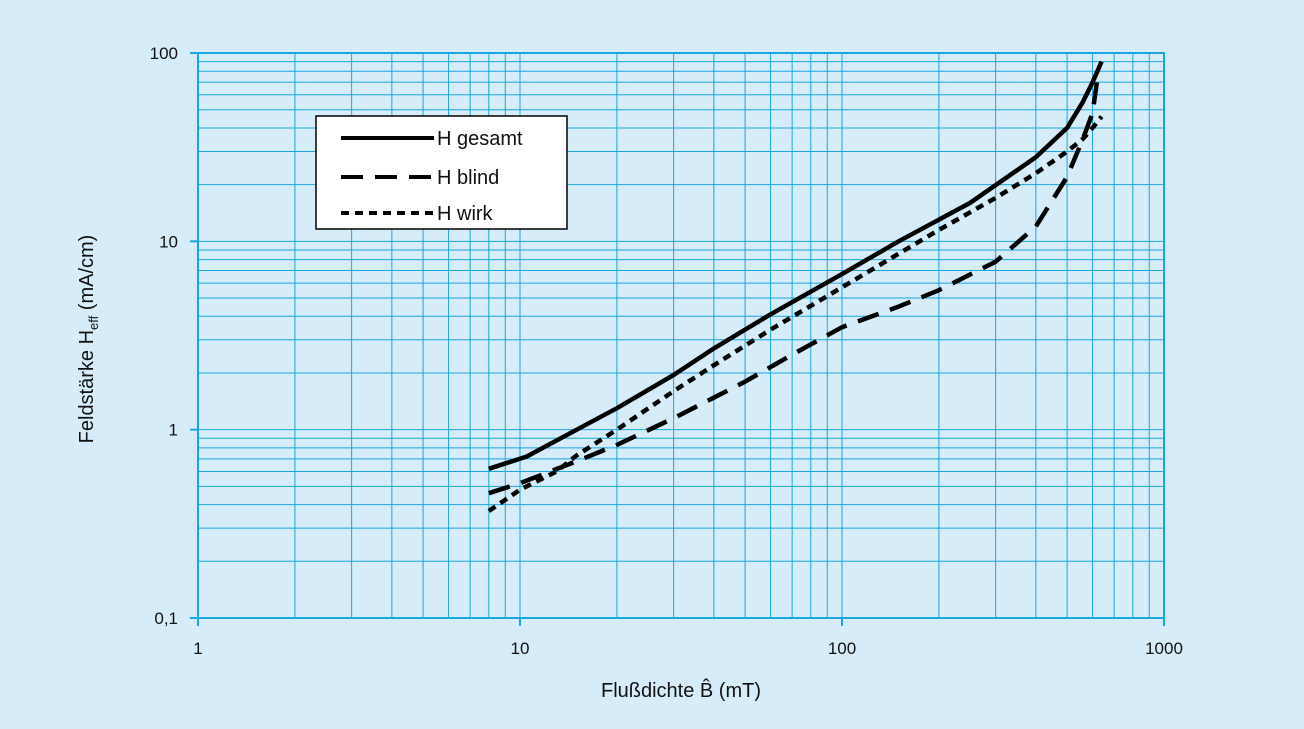  What do you see at coordinates (468, 178) in the screenshot?
I see `legend-label-h-blind: H blind` at bounding box center [468, 178].